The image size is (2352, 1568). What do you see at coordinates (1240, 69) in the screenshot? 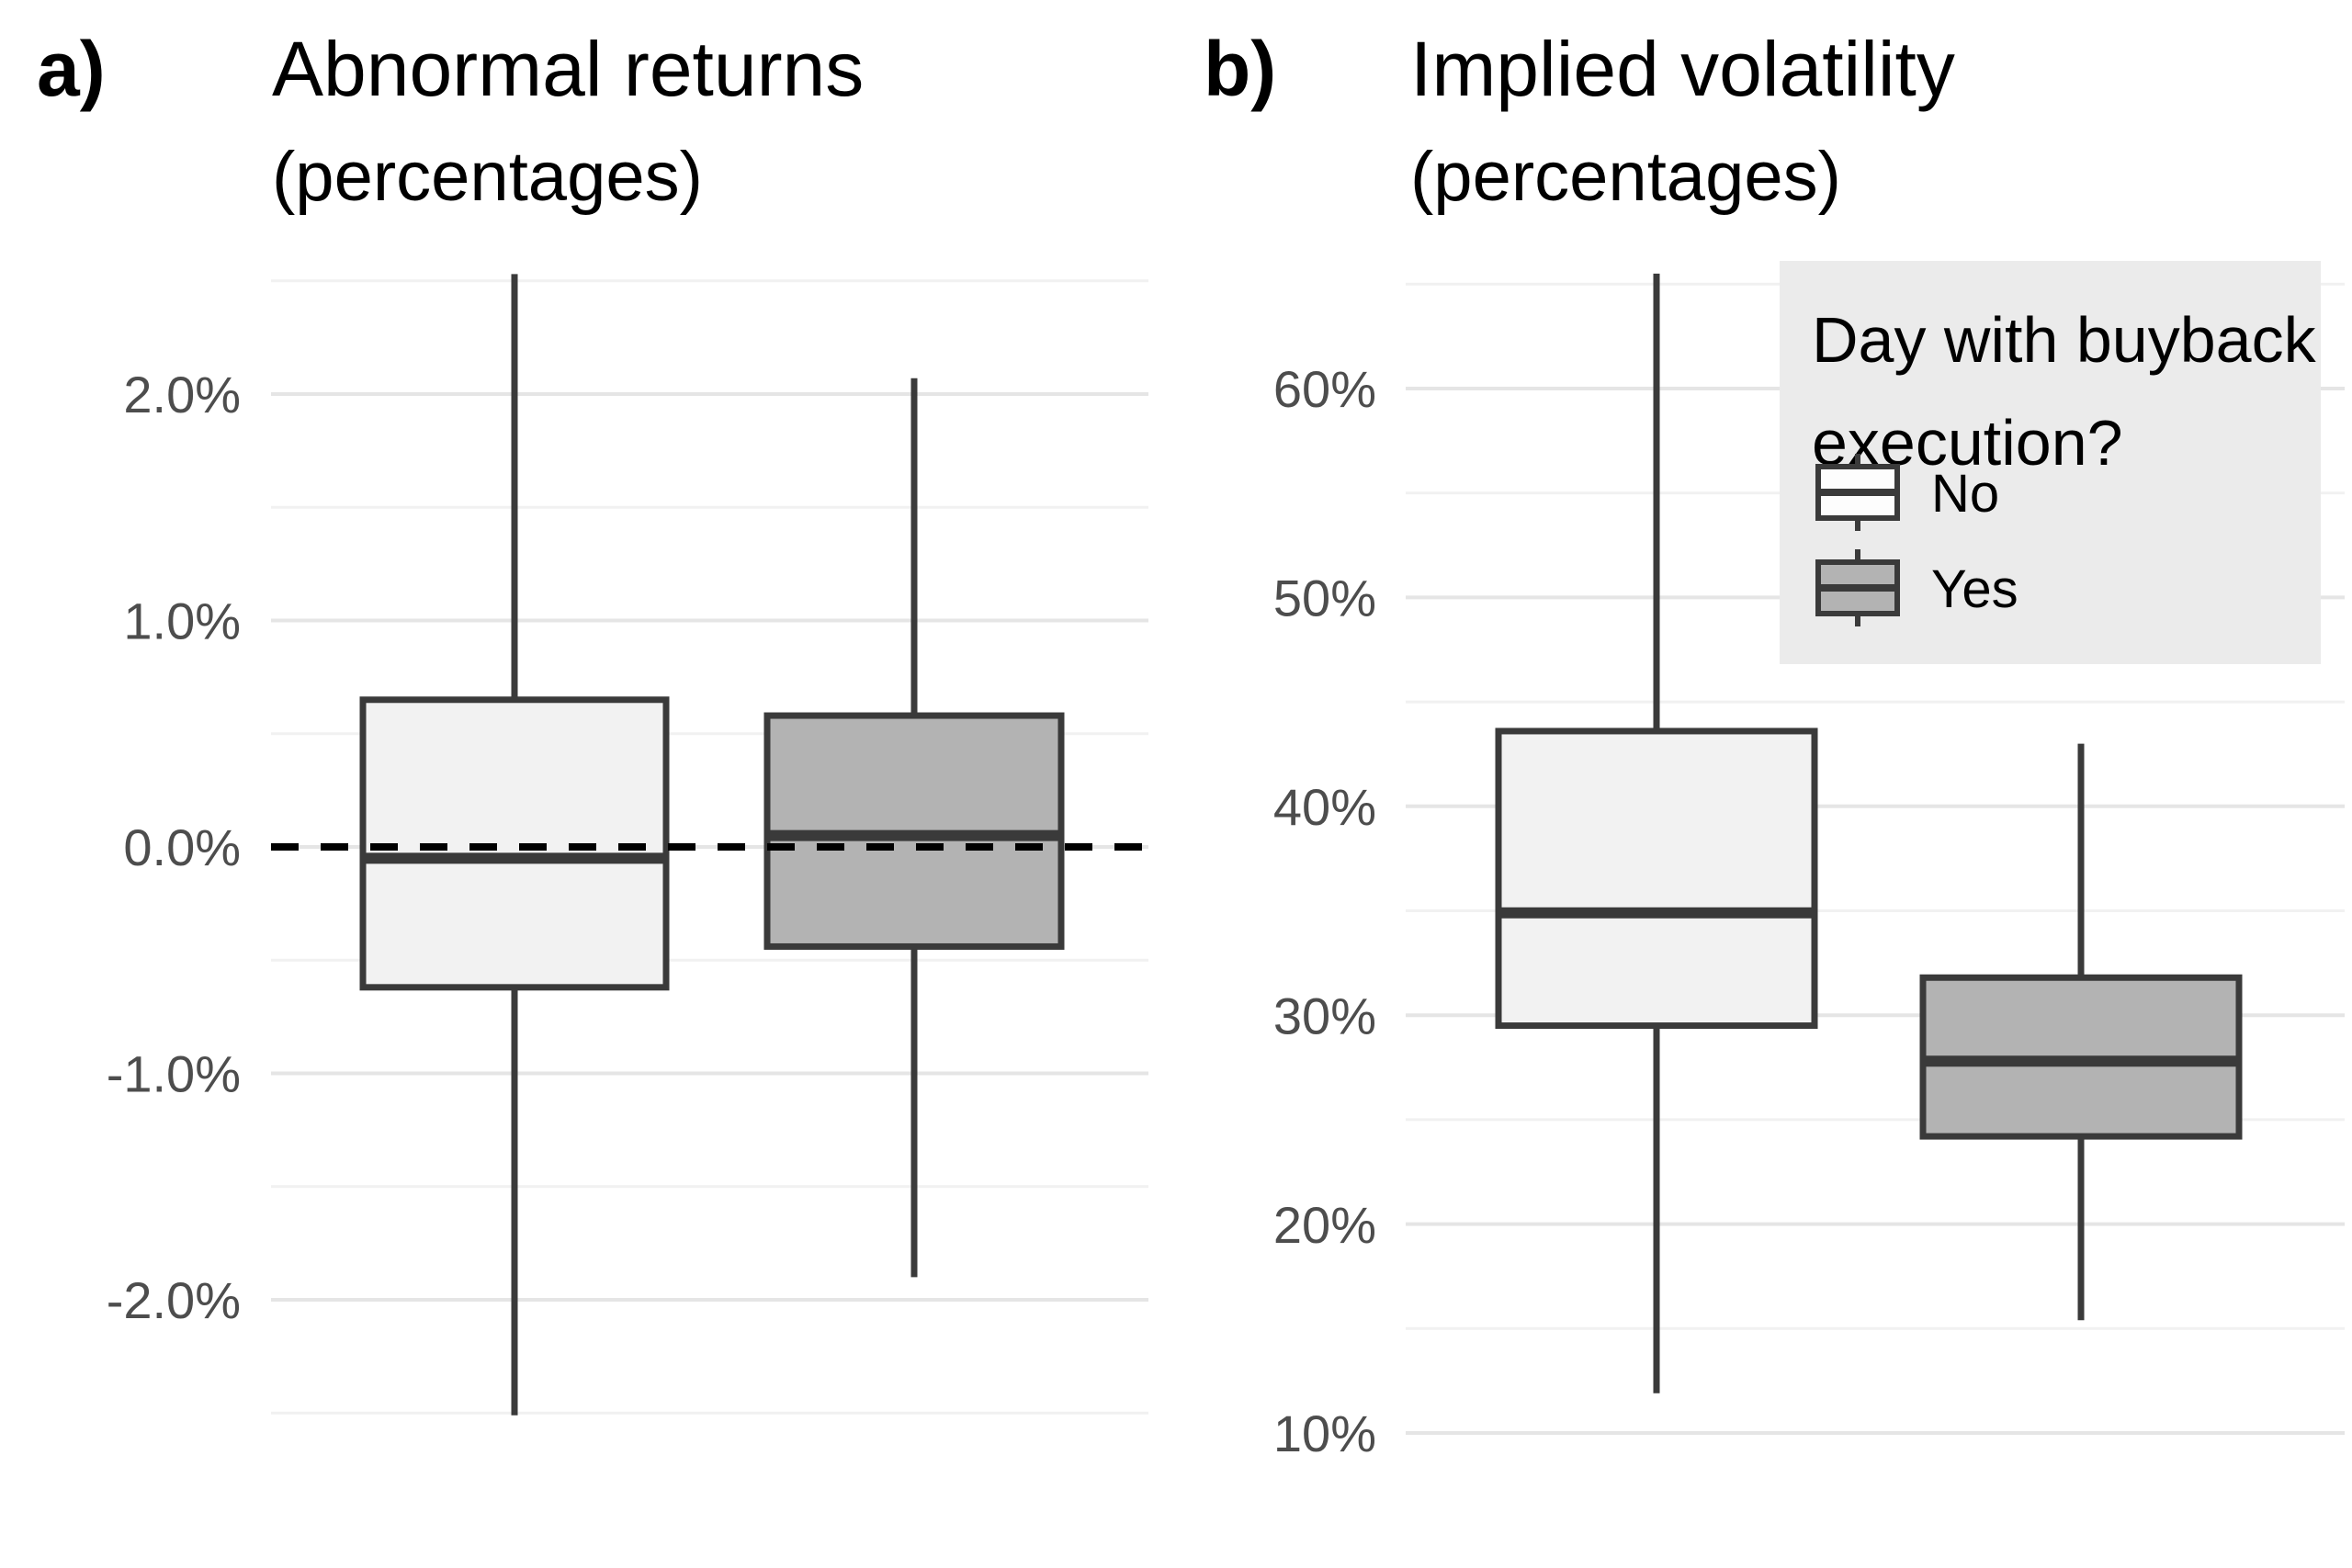
I see `panel-tag: b)` at bounding box center [1240, 69].